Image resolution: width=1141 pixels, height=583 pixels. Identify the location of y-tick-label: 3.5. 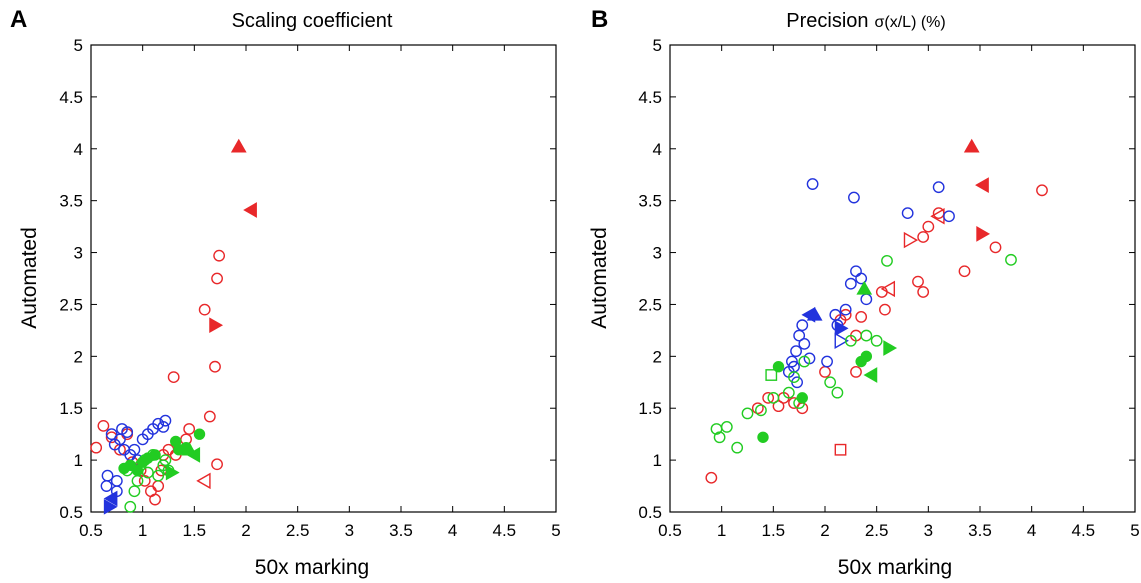
(650, 201).